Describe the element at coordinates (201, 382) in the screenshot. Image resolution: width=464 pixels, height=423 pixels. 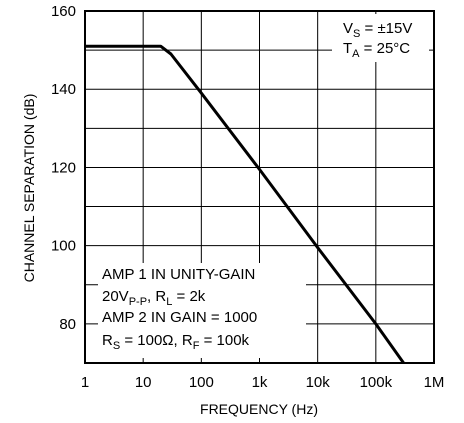
I see `x-tick-label: 100` at that location.